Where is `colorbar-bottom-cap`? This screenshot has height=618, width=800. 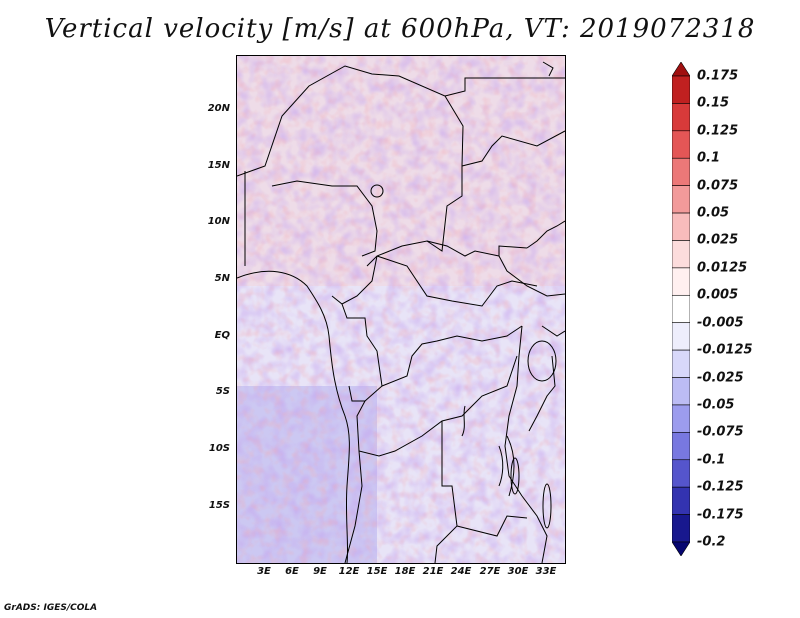 colorbar-bottom-cap is located at coordinates (681, 548).